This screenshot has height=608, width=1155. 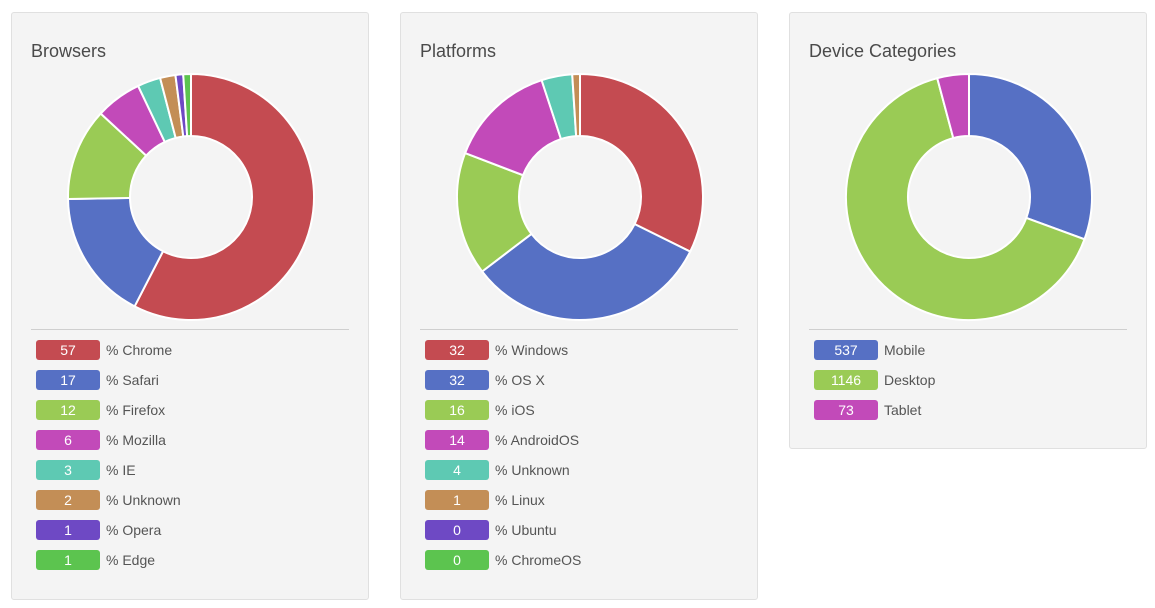 What do you see at coordinates (224, 196) in the screenshot?
I see `slice-chrome` at bounding box center [224, 196].